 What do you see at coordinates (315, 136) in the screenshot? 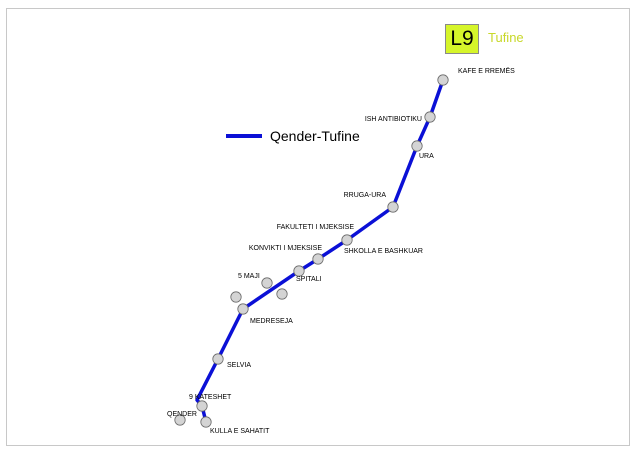
I see `legend-label: Qender-Tufine` at bounding box center [315, 136].